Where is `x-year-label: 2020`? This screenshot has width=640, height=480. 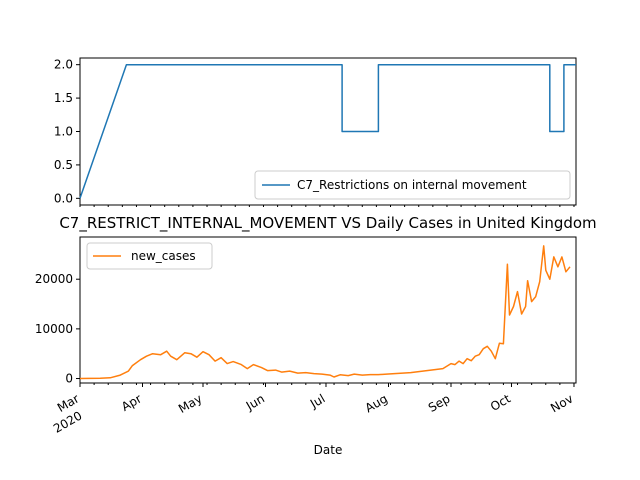 x-year-label: 2020 is located at coordinates (67, 421).